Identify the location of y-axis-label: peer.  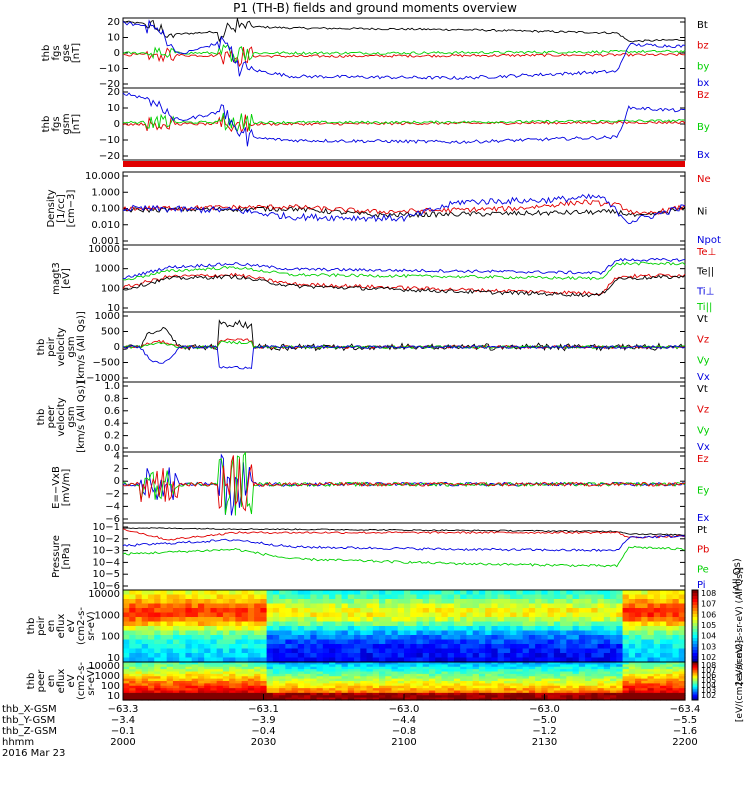
(41, 681).